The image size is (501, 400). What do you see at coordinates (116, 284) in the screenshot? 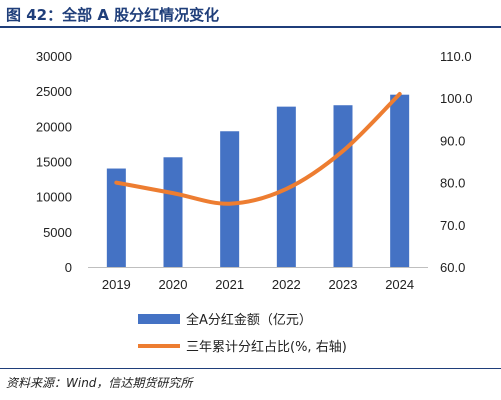
I see `x-axis-tick-label: 2019` at bounding box center [116, 284].